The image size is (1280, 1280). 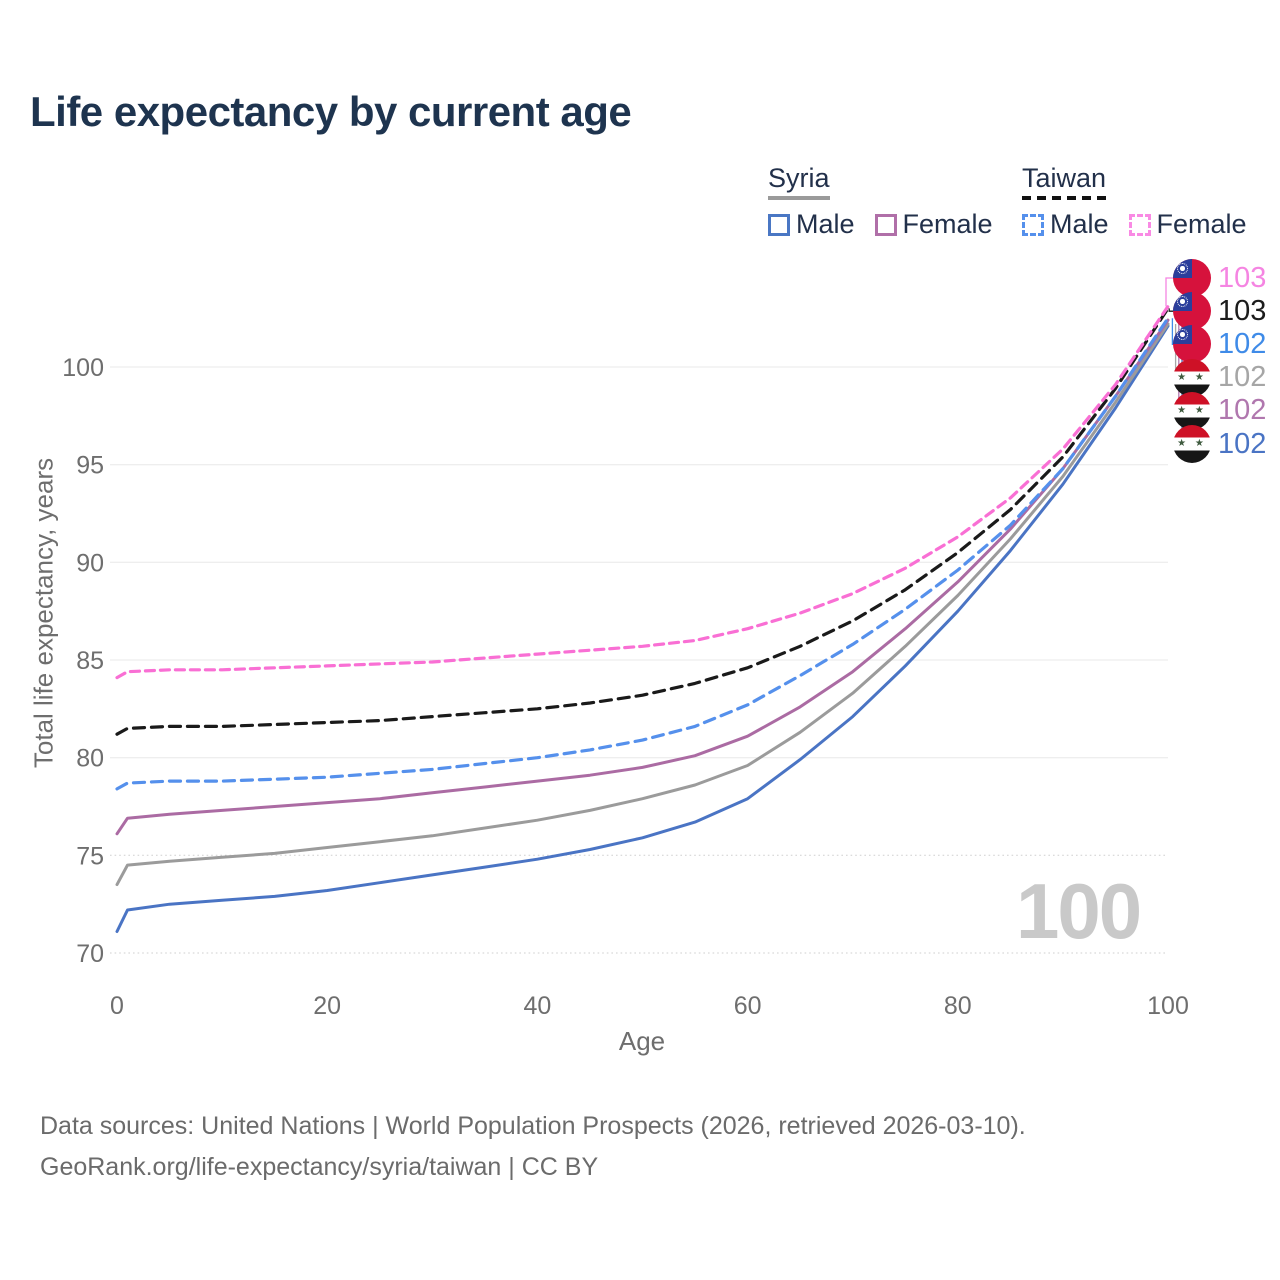 I want to click on end-label-row-syria-male: ★ ★ 102, so click(x=1219, y=444).